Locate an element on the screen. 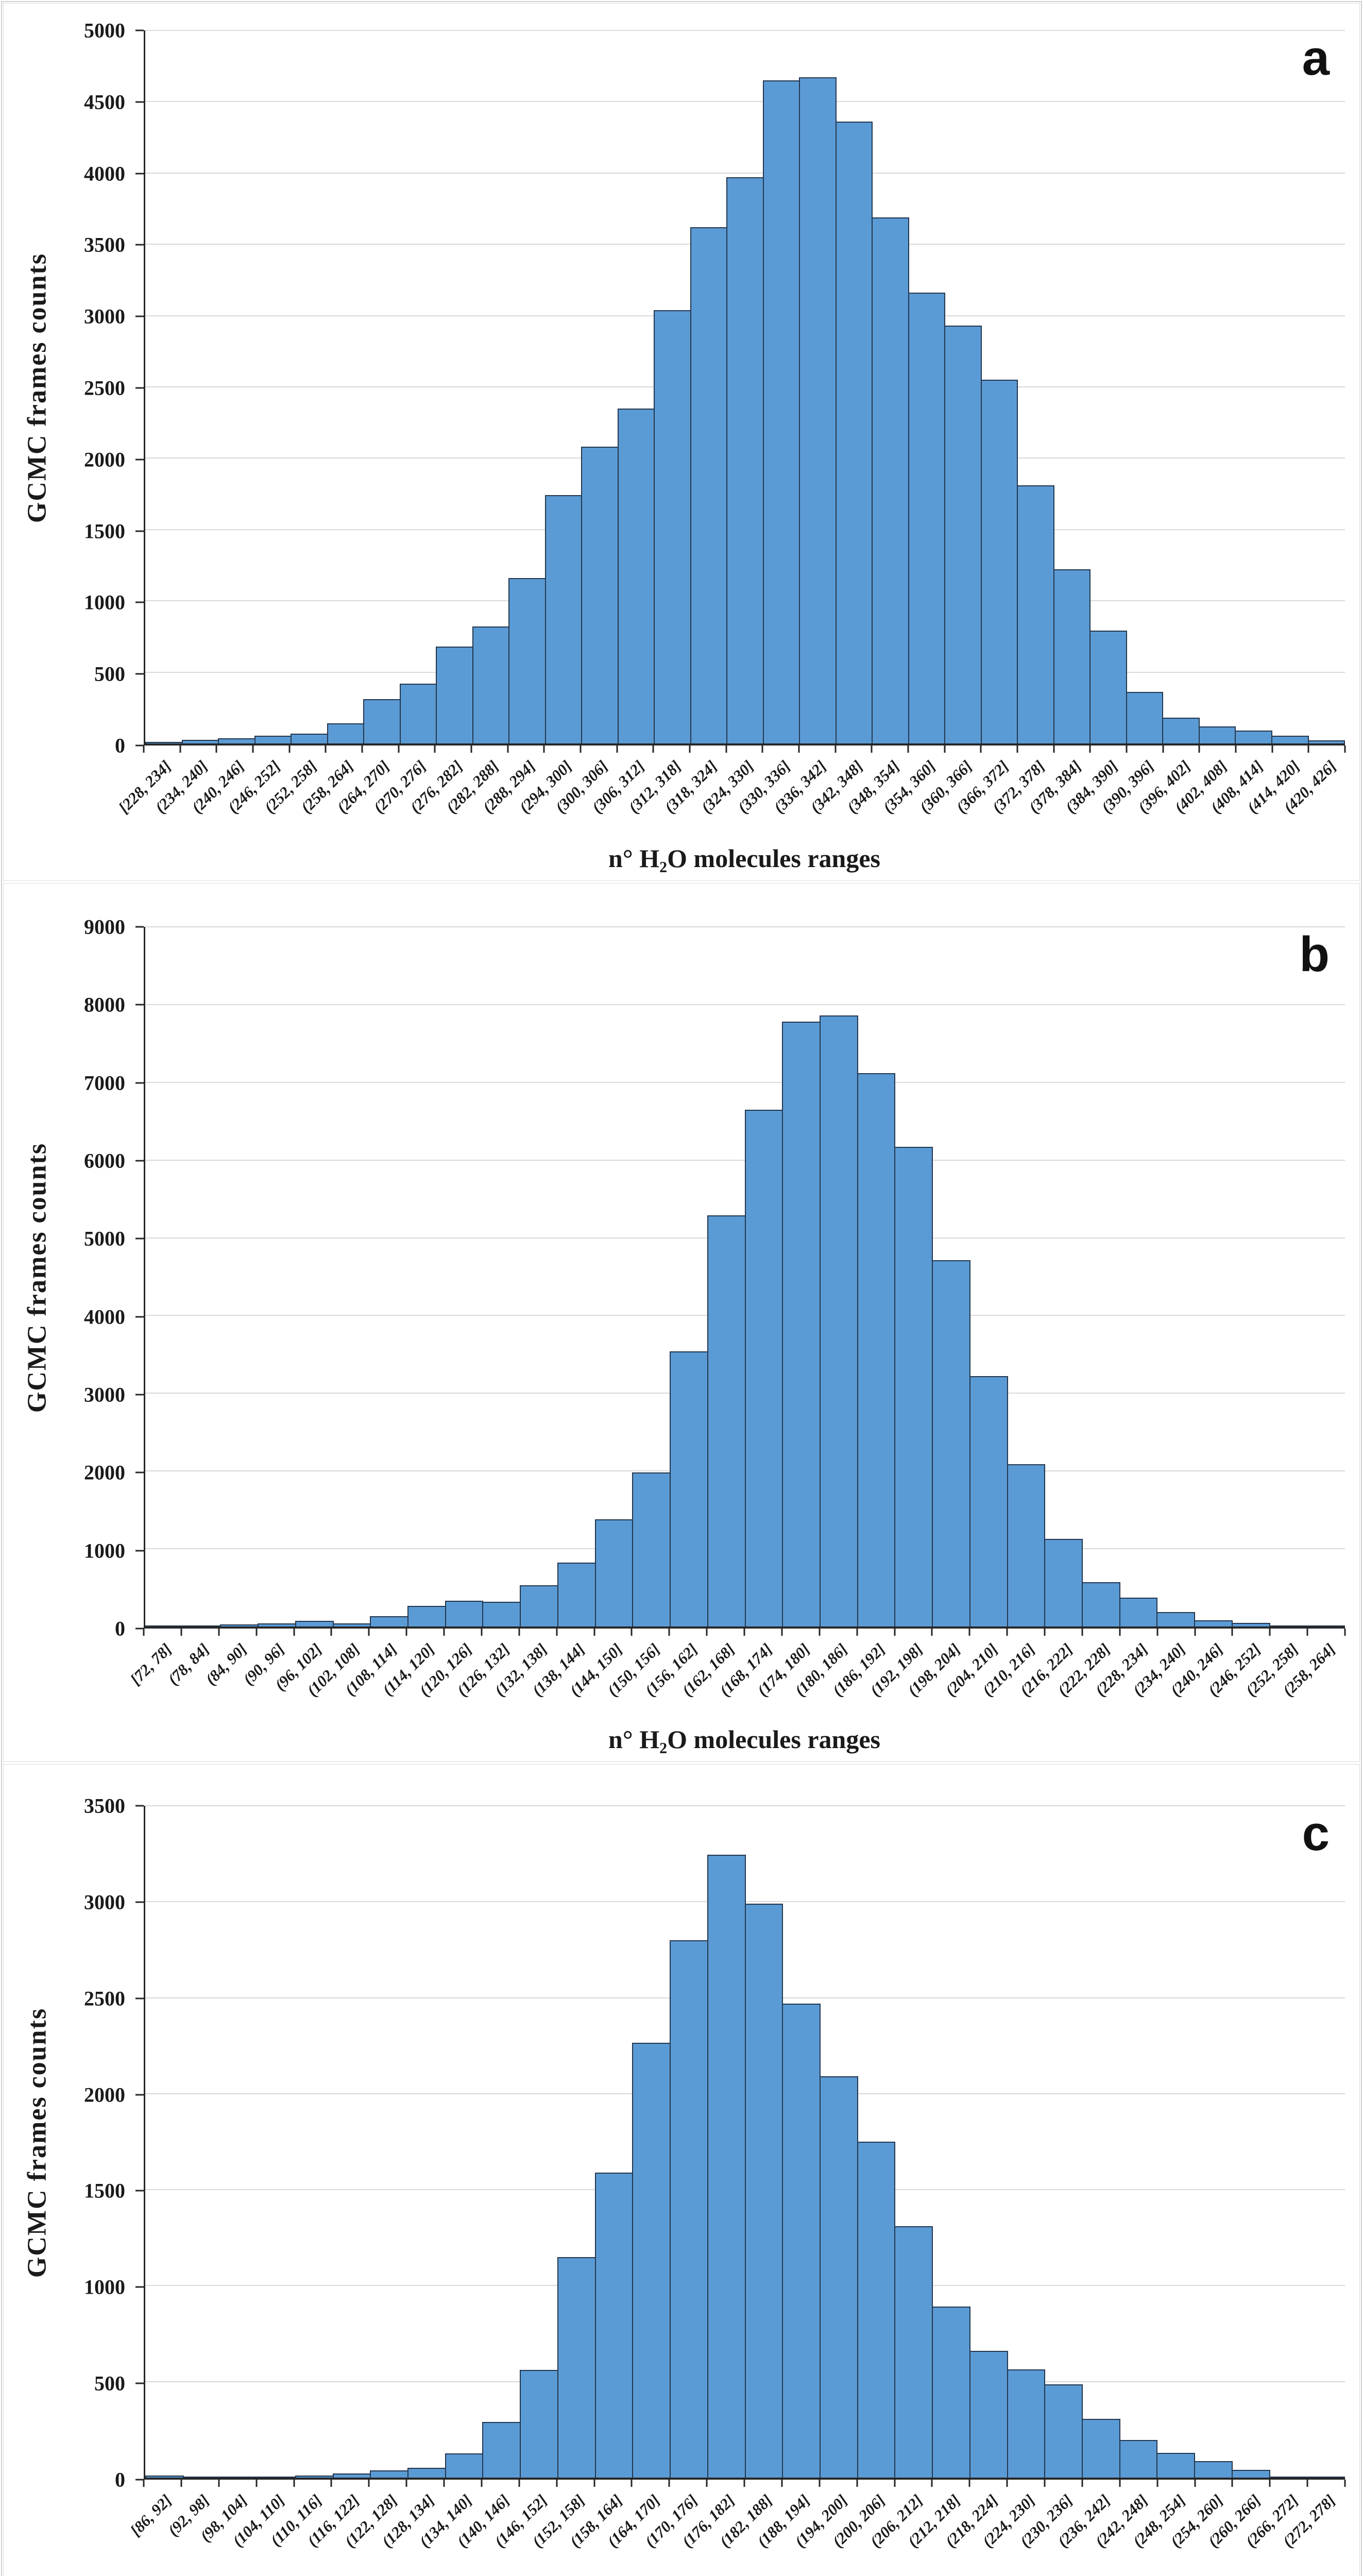 Image resolution: width=1363 pixels, height=2576 pixels. bar-(150, 156] is located at coordinates (651, 1549).